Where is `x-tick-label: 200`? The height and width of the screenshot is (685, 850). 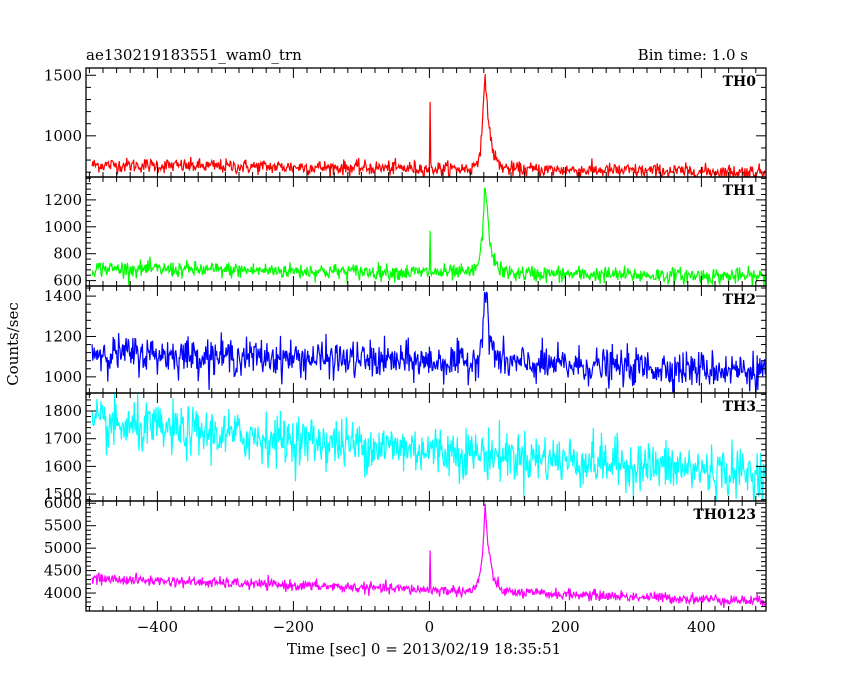 x-tick-label: 200 is located at coordinates (565, 627).